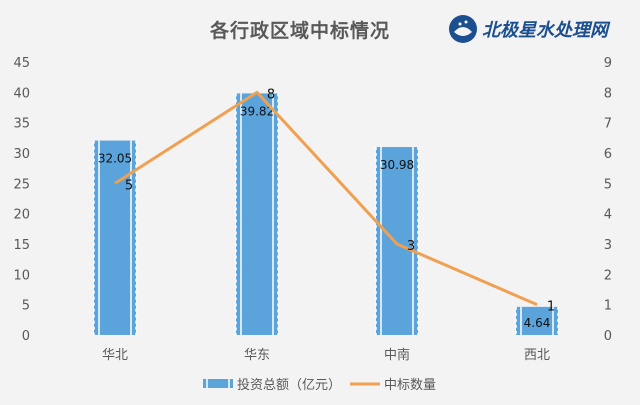 This screenshot has height=405, width=640. I want to click on y-left-tick: 35, so click(21, 124).